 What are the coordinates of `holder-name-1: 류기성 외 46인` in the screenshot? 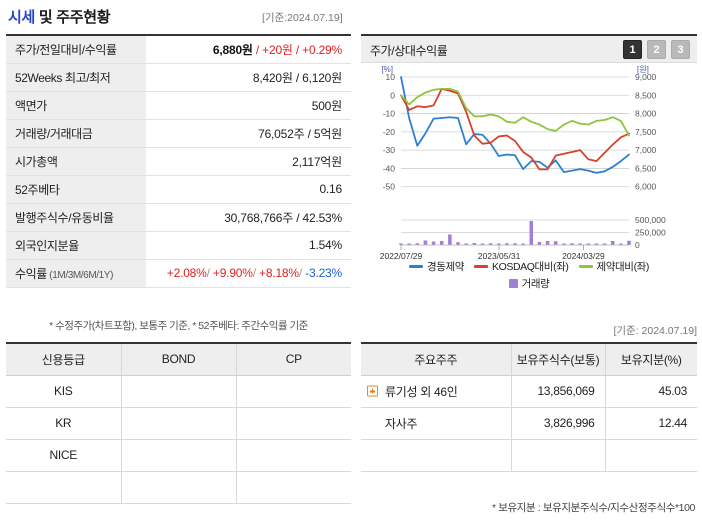 It's located at (436, 391).